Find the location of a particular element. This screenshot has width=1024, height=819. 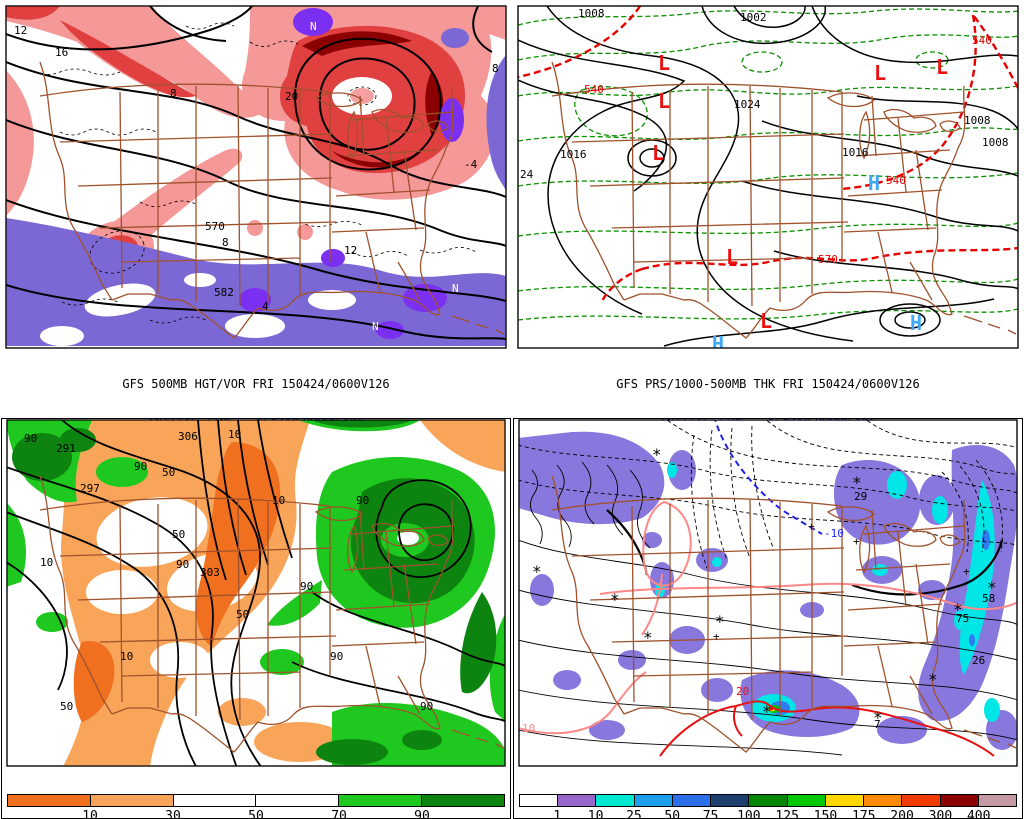

colorbar-tick-label: 125 is located at coordinates (787, 814).